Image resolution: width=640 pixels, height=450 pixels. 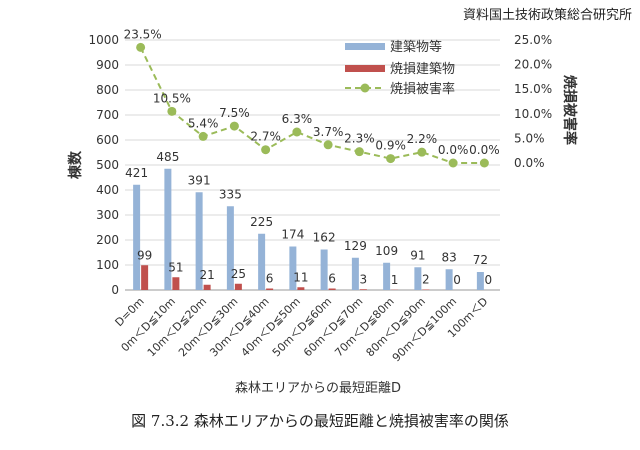 What do you see at coordinates (107, 90) in the screenshot?
I see `y-tick-label: 800` at bounding box center [107, 90].